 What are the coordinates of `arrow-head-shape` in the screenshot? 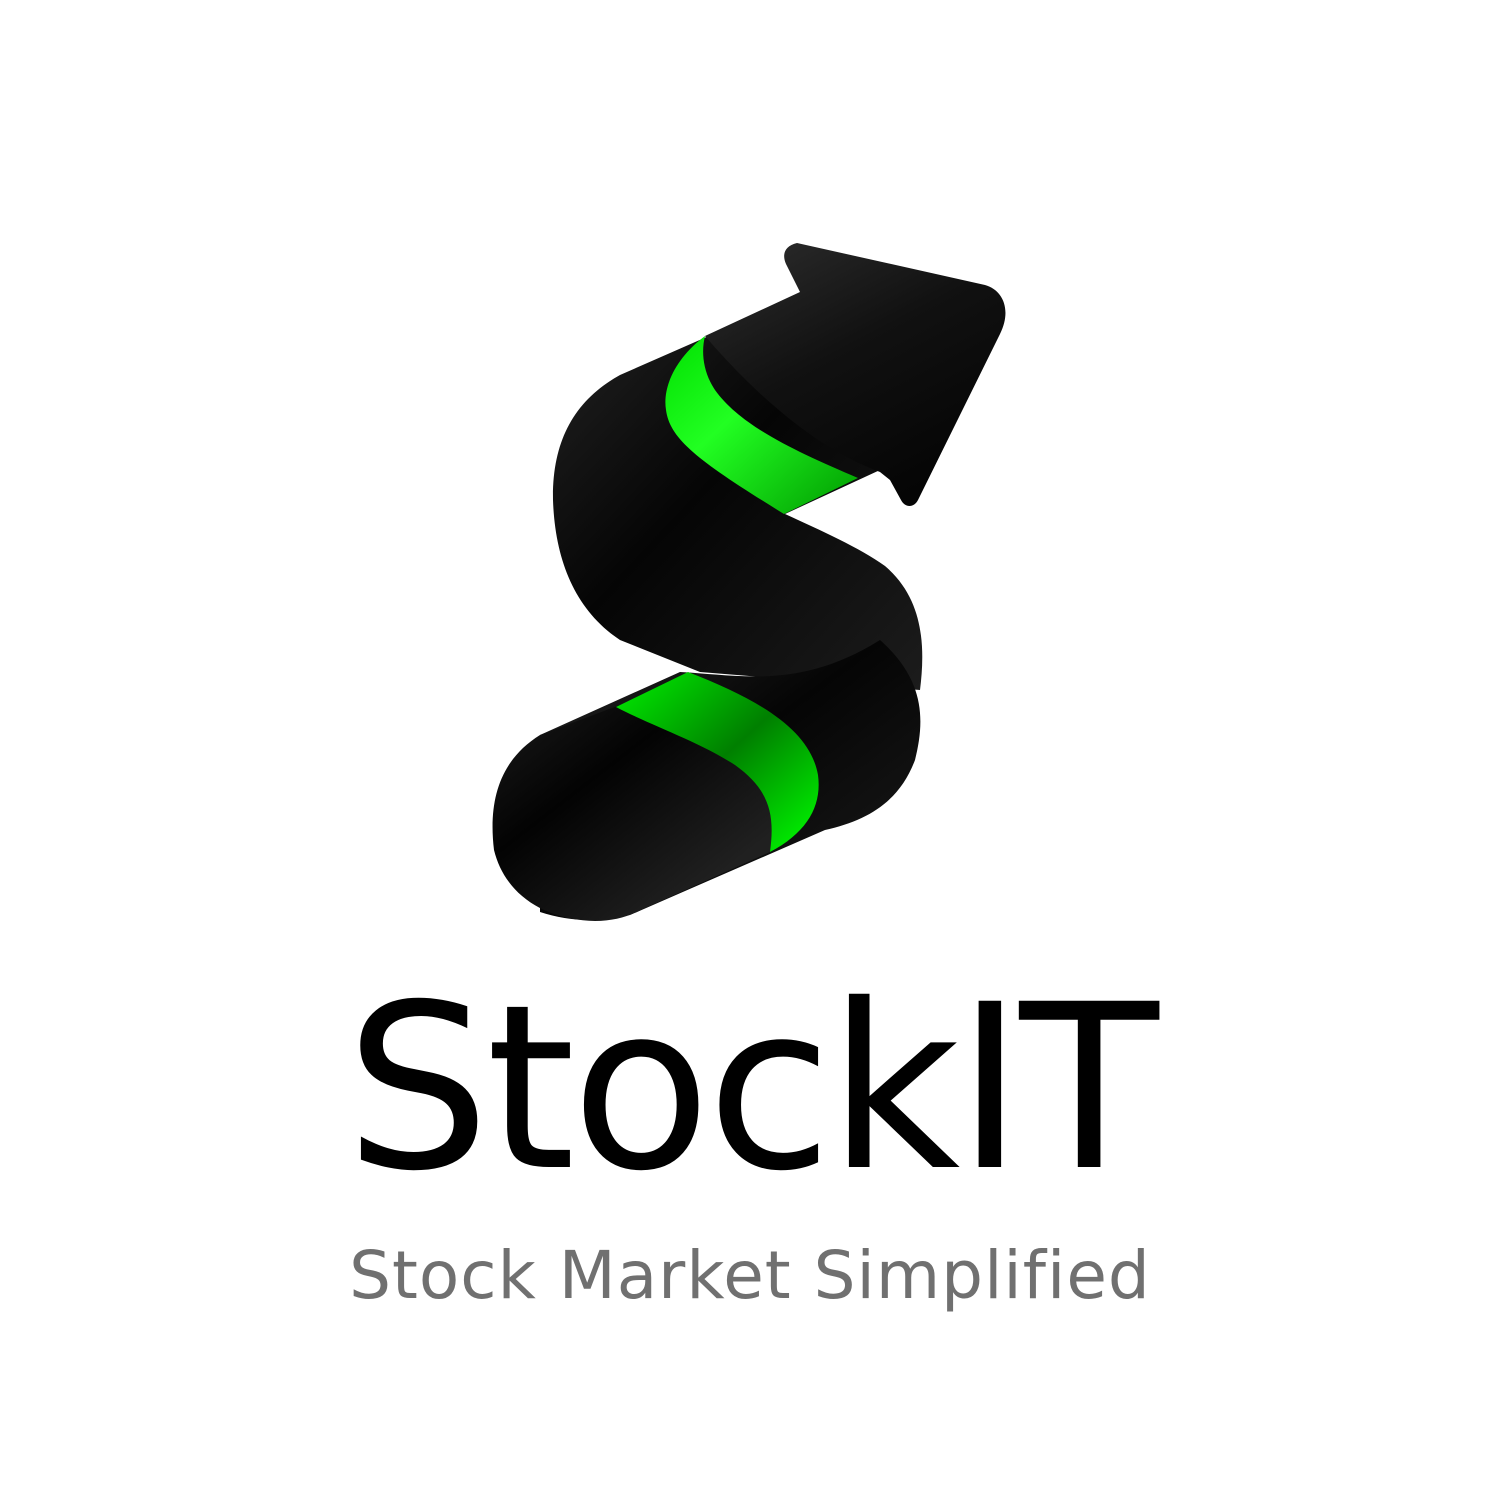 It's located at (855, 374).